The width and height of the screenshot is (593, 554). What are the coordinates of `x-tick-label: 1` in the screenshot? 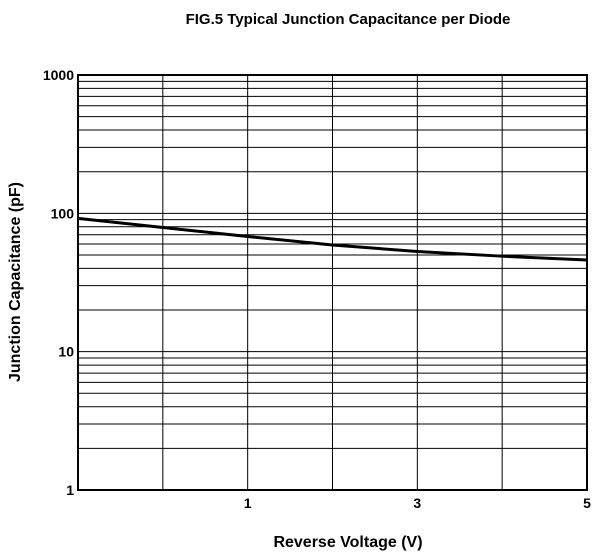 It's located at (248, 503).